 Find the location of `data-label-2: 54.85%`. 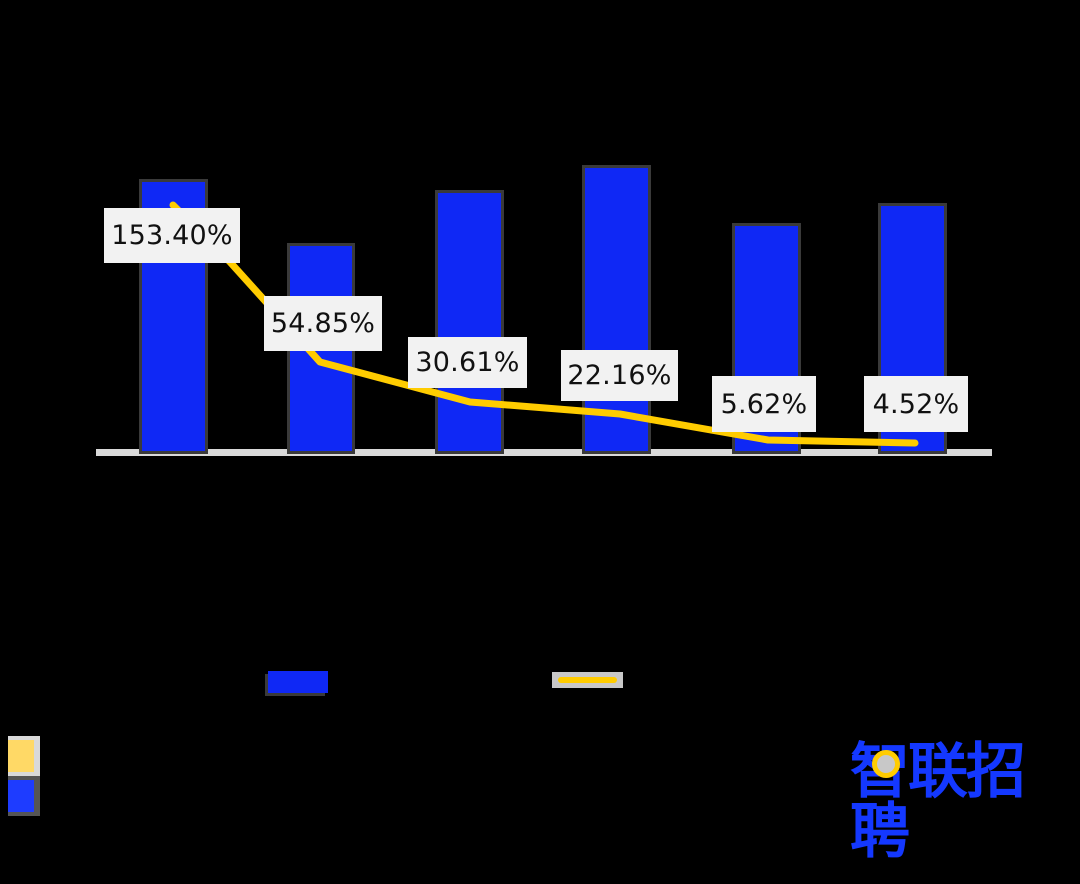

data-label-2: 54.85% is located at coordinates (323, 323).